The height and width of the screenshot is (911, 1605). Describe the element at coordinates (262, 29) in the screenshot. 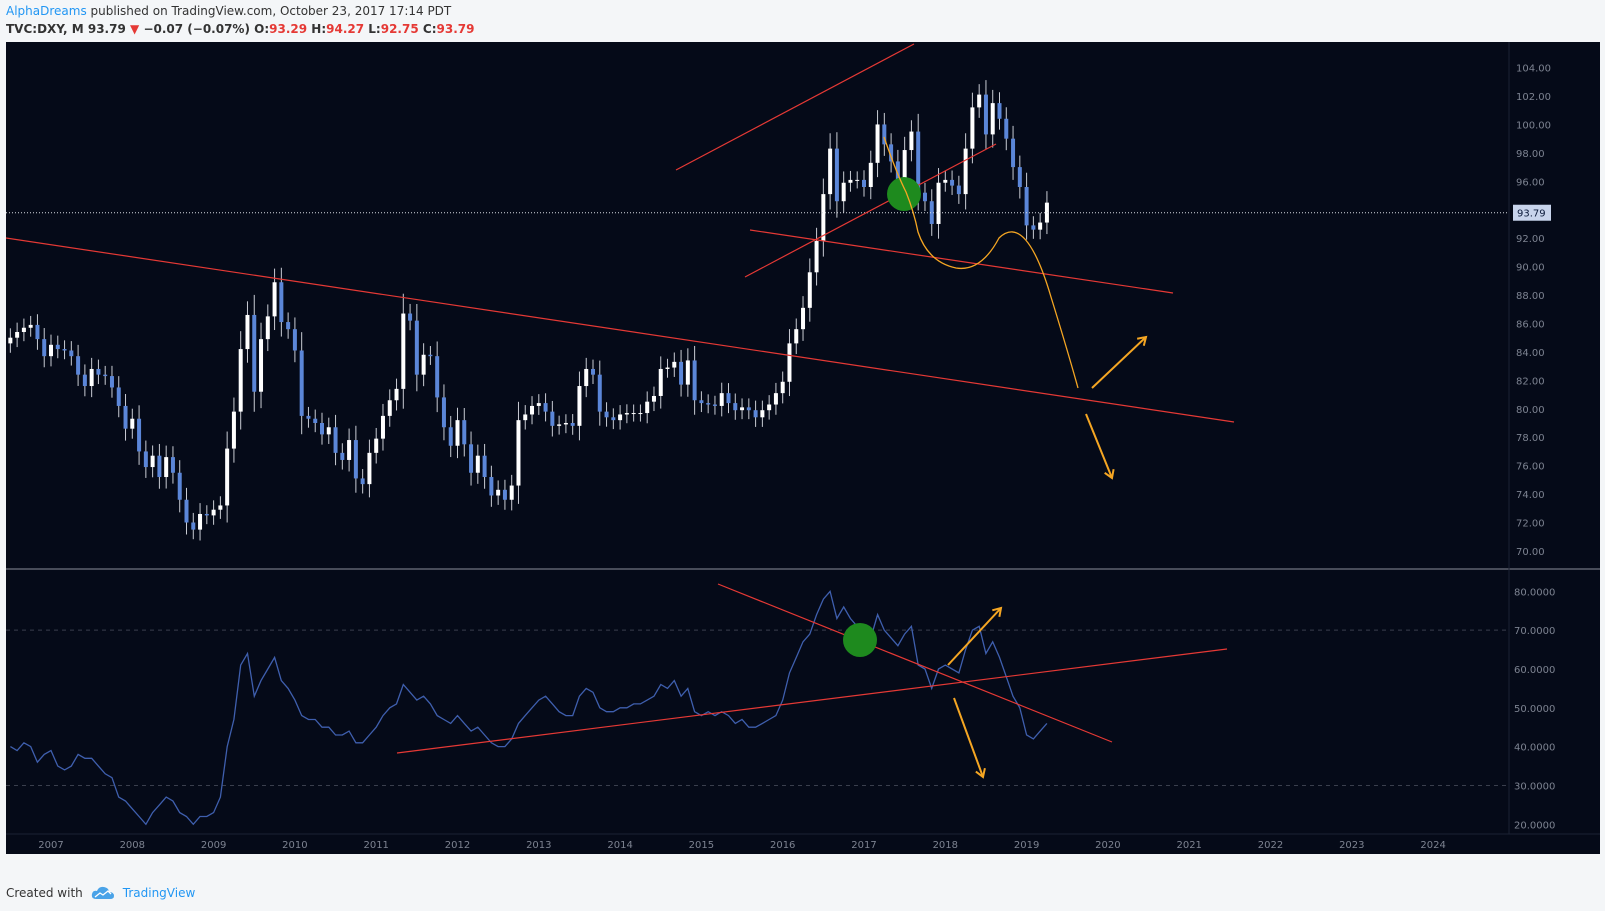

I see `open-label: O:` at that location.